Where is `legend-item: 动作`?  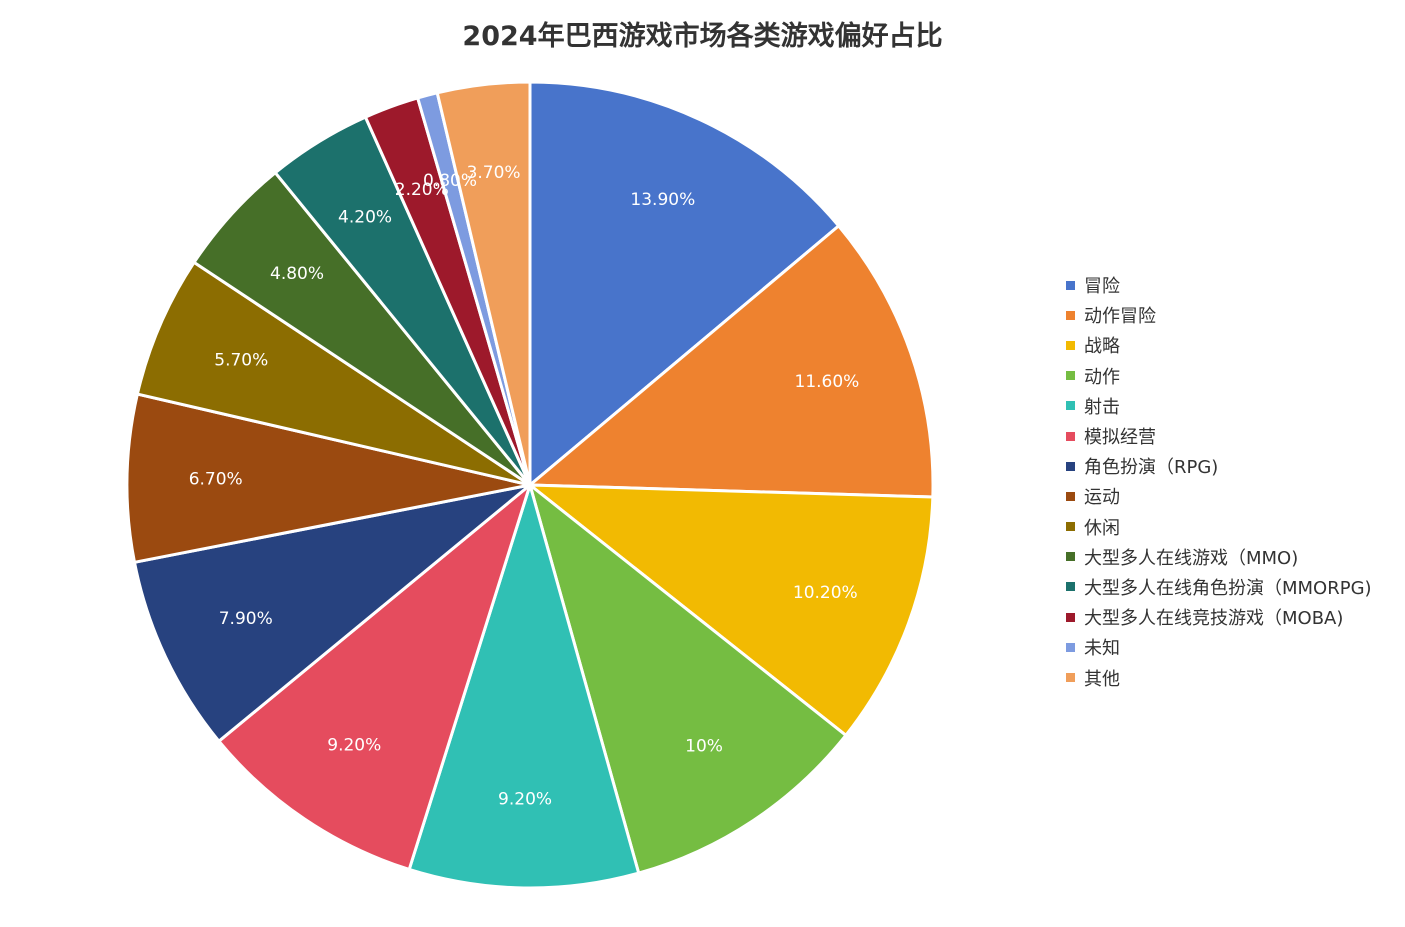 legend-item: 动作 is located at coordinates (1219, 376).